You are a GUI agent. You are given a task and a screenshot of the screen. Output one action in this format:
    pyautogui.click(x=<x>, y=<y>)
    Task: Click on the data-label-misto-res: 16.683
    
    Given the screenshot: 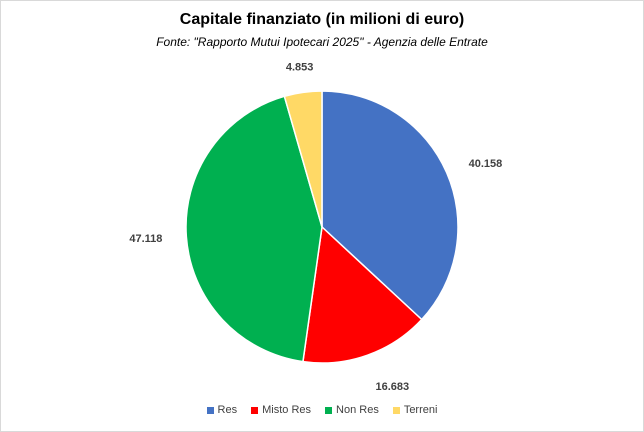 What is the action you would take?
    pyautogui.click(x=393, y=387)
    